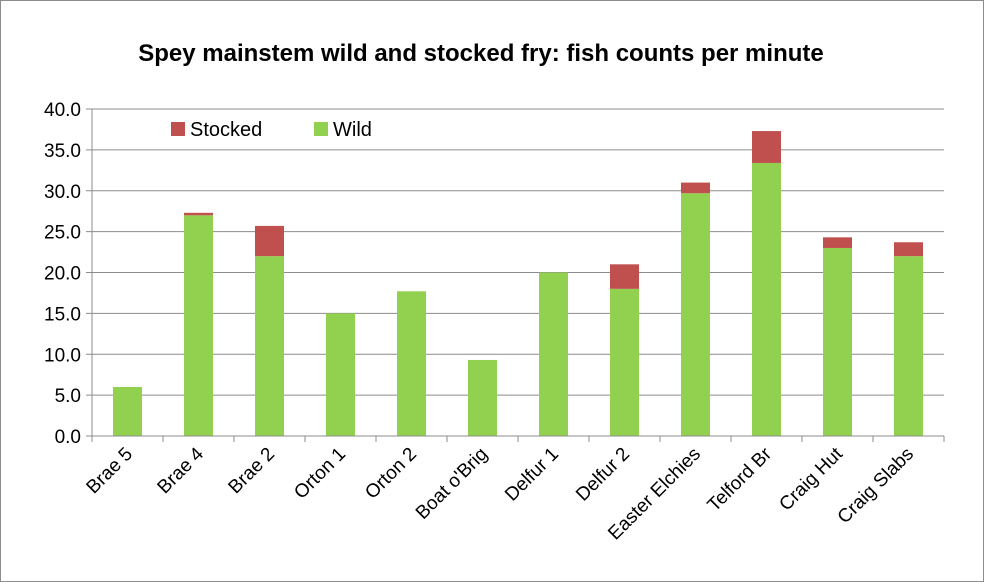  I want to click on y-tick-label: 10.0, so click(62, 355).